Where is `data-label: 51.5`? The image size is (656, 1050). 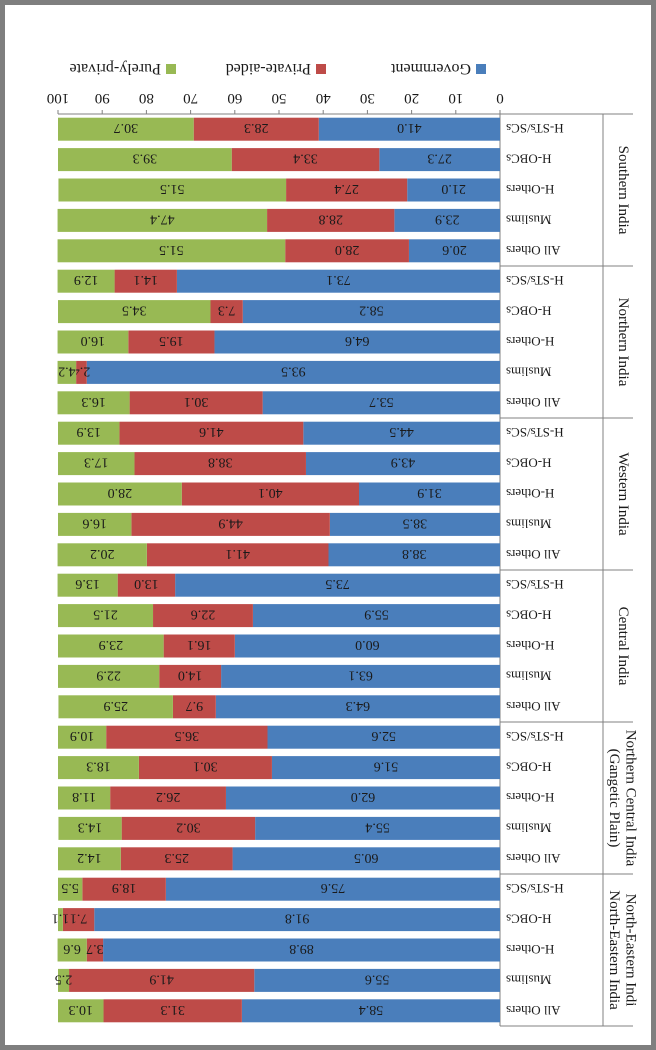
data-label: 51.5 is located at coordinates (171, 249).